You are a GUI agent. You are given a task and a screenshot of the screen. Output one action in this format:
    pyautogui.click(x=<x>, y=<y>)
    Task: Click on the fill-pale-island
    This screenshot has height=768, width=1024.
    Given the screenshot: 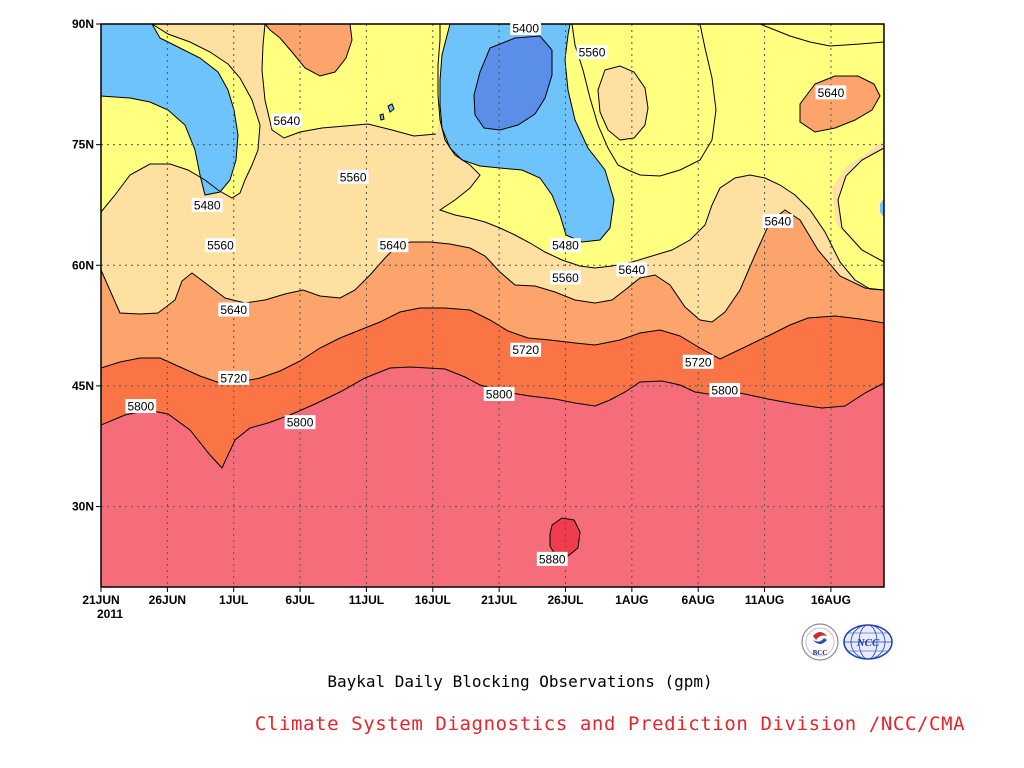 What is the action you would take?
    pyautogui.click(x=623, y=103)
    